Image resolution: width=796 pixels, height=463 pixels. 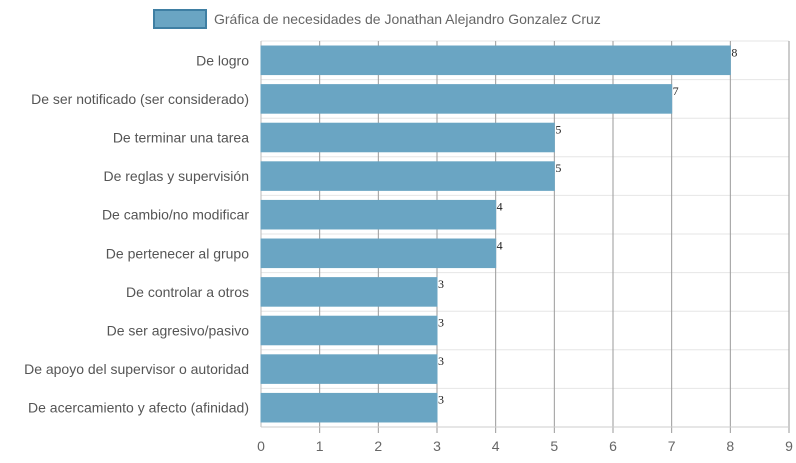 What do you see at coordinates (140, 99) in the screenshot?
I see `category-label: De ser notificado (ser considerado)` at bounding box center [140, 99].